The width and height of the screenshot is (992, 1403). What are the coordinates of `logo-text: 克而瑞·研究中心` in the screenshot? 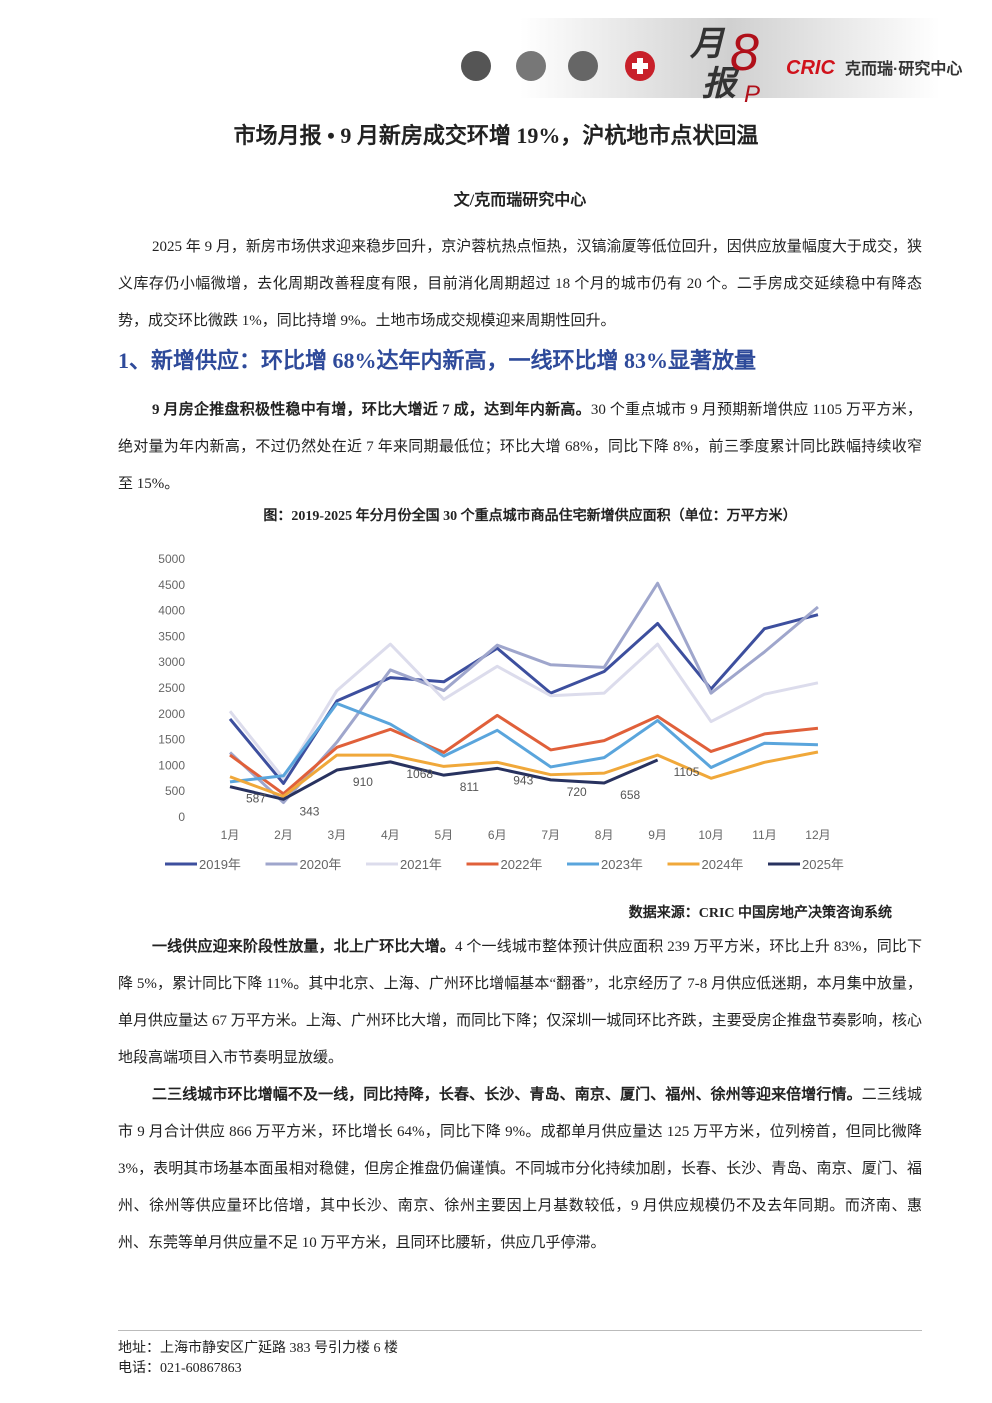 It's located at (903, 68).